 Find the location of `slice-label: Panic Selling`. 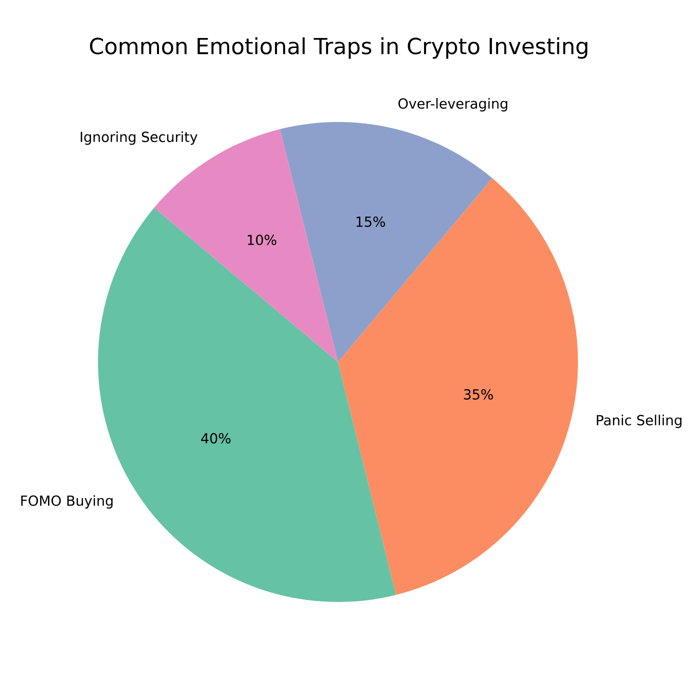

slice-label: Panic Selling is located at coordinates (639, 421).